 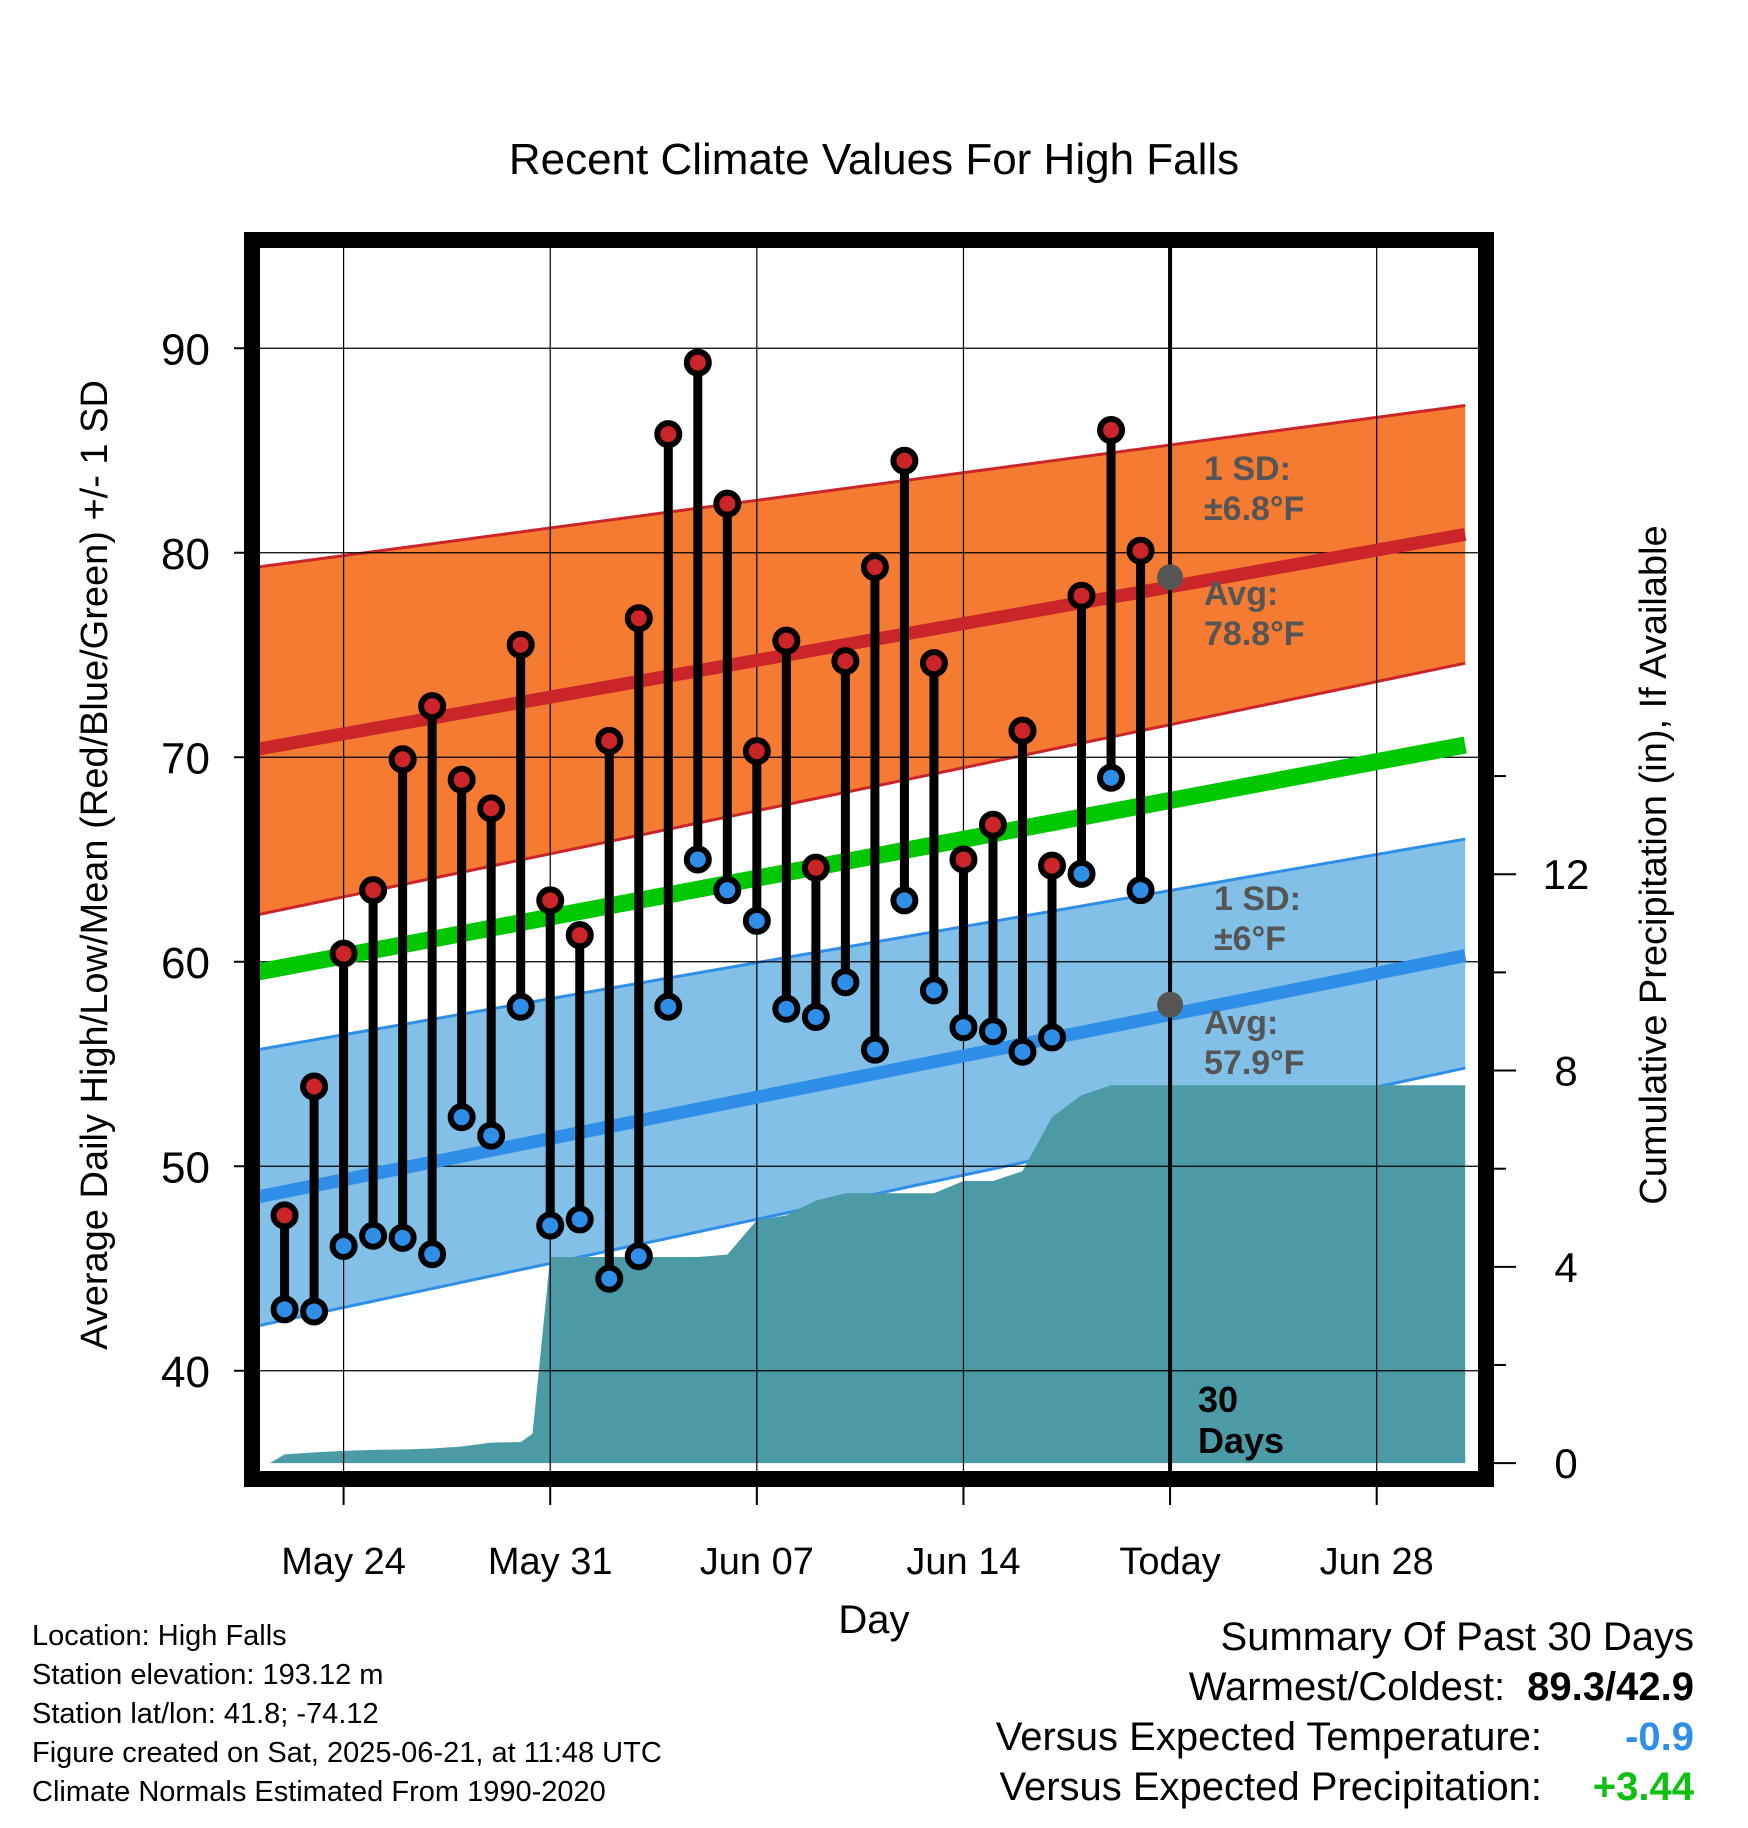 I want to click on high-sd-band-upper-edge, so click(x=862, y=486).